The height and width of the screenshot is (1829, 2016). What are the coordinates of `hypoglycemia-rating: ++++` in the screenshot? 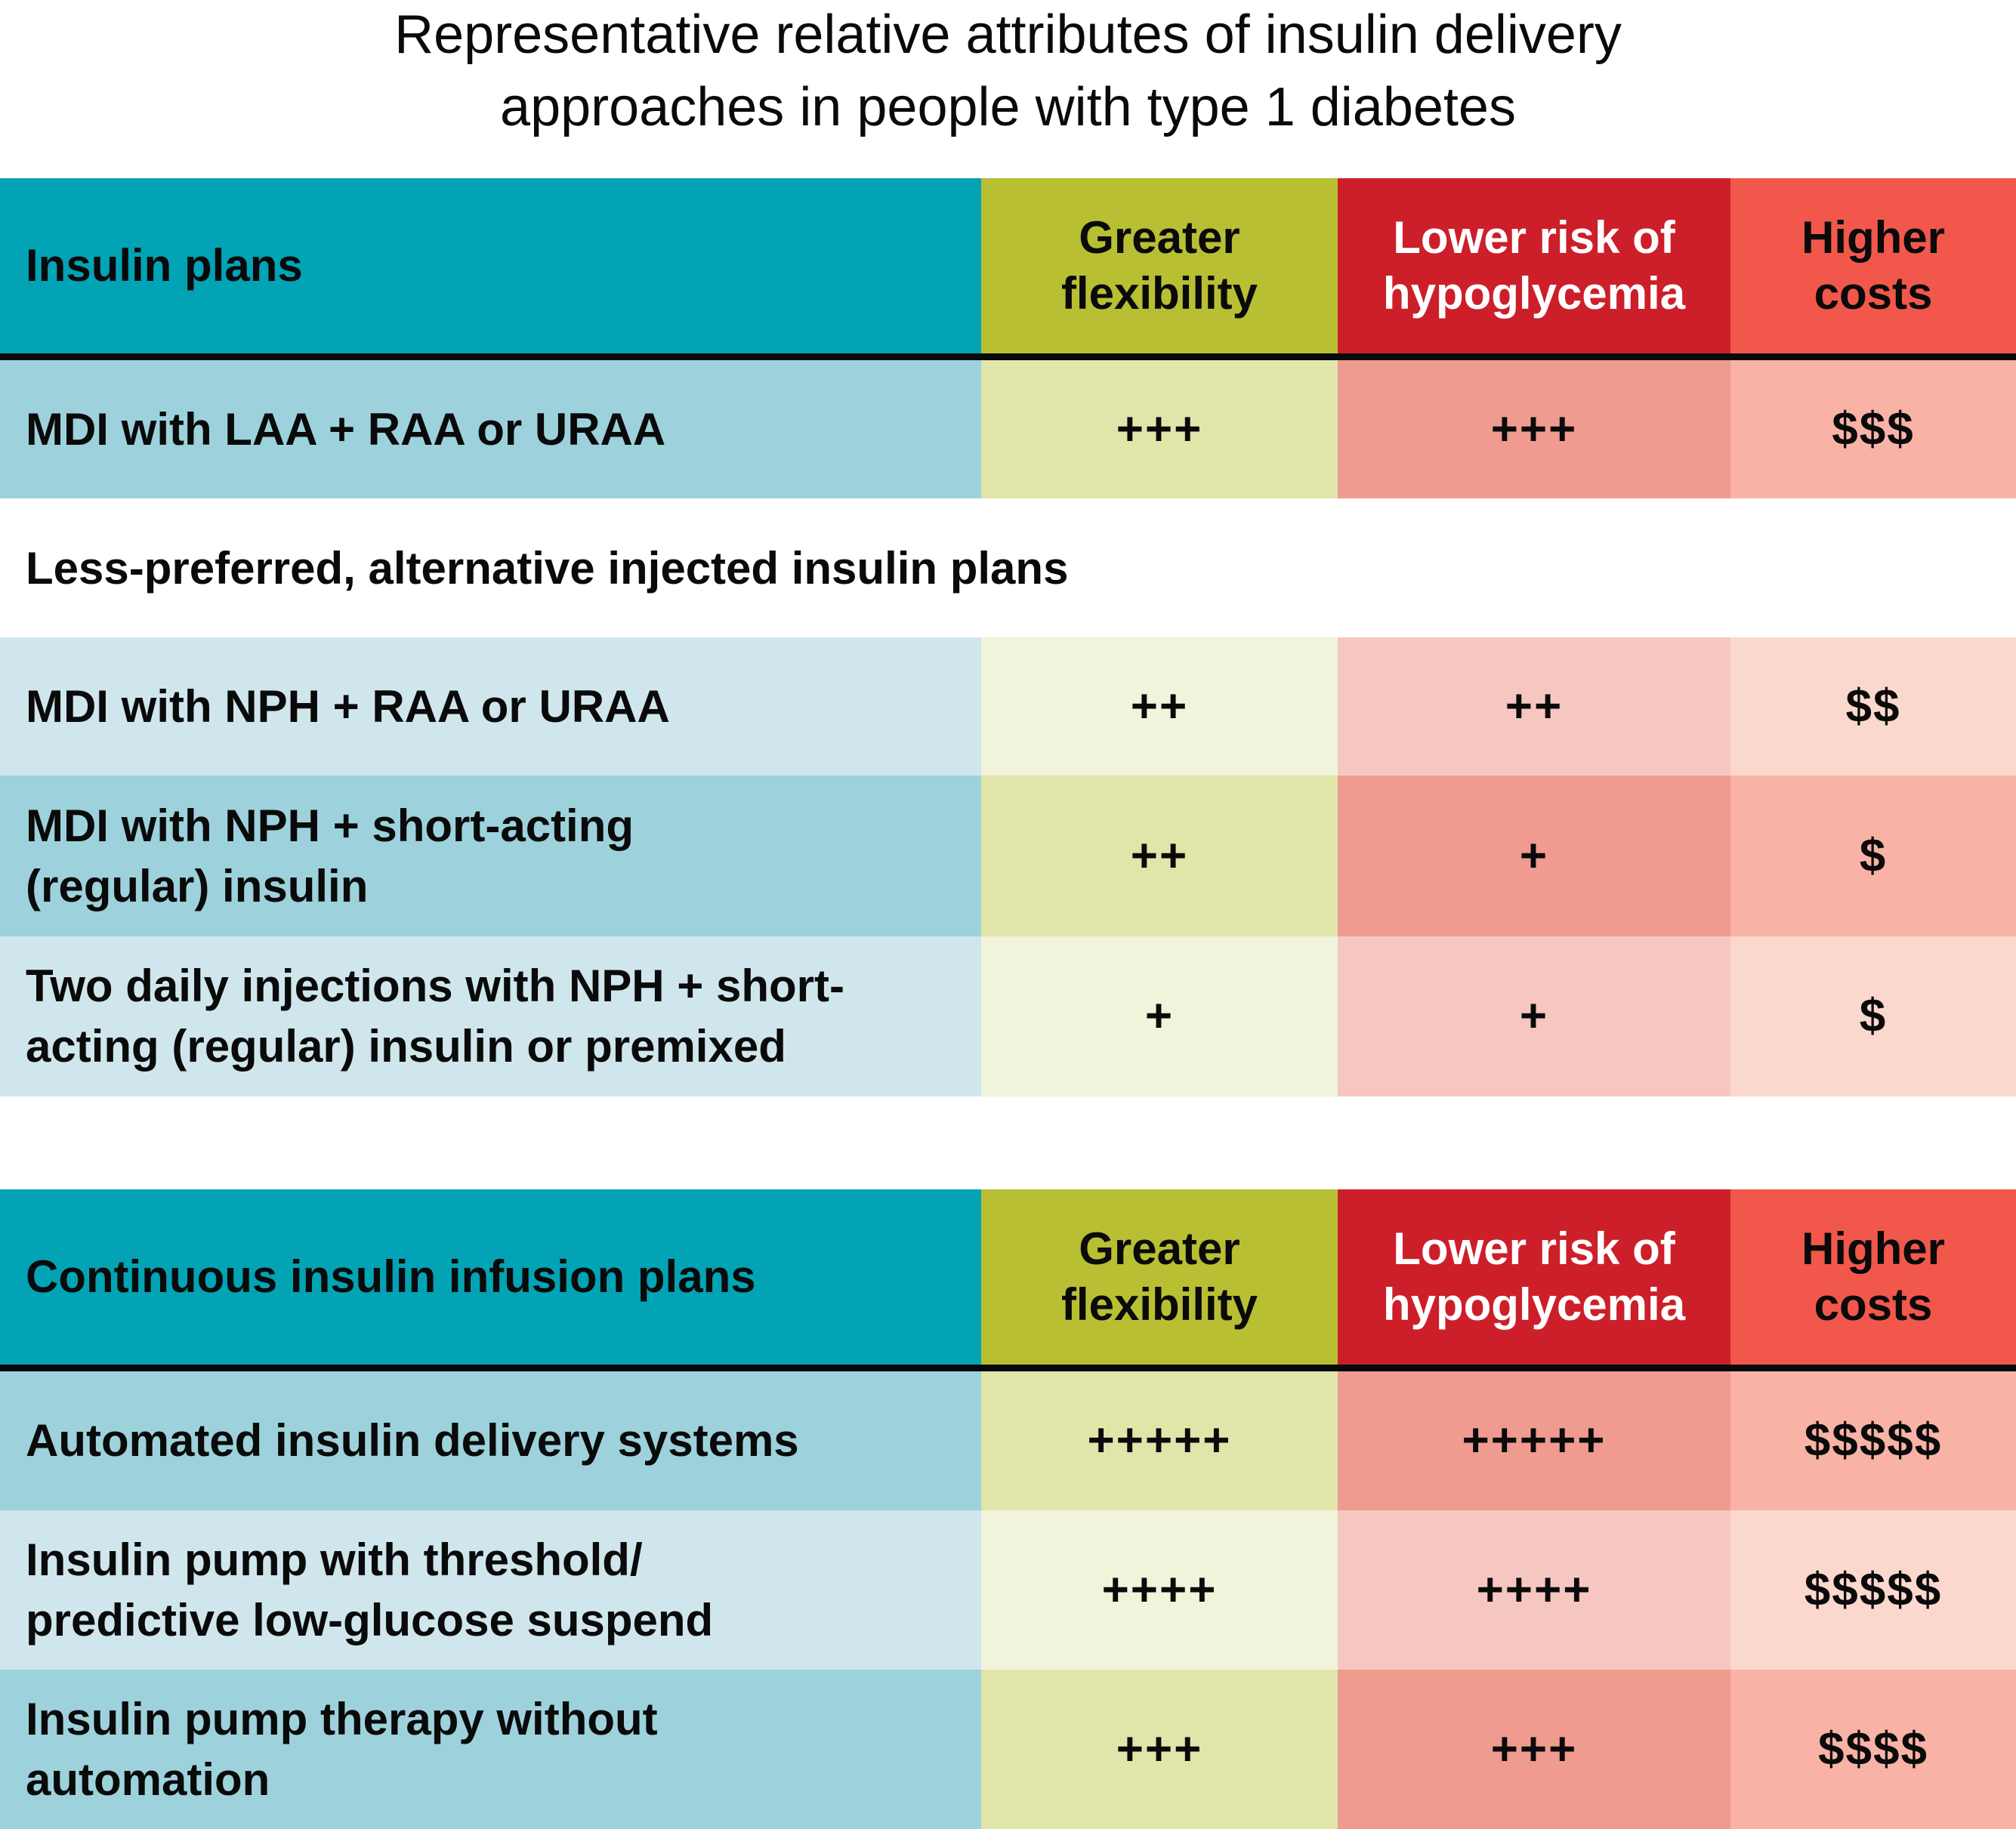 It's located at (1534, 1590).